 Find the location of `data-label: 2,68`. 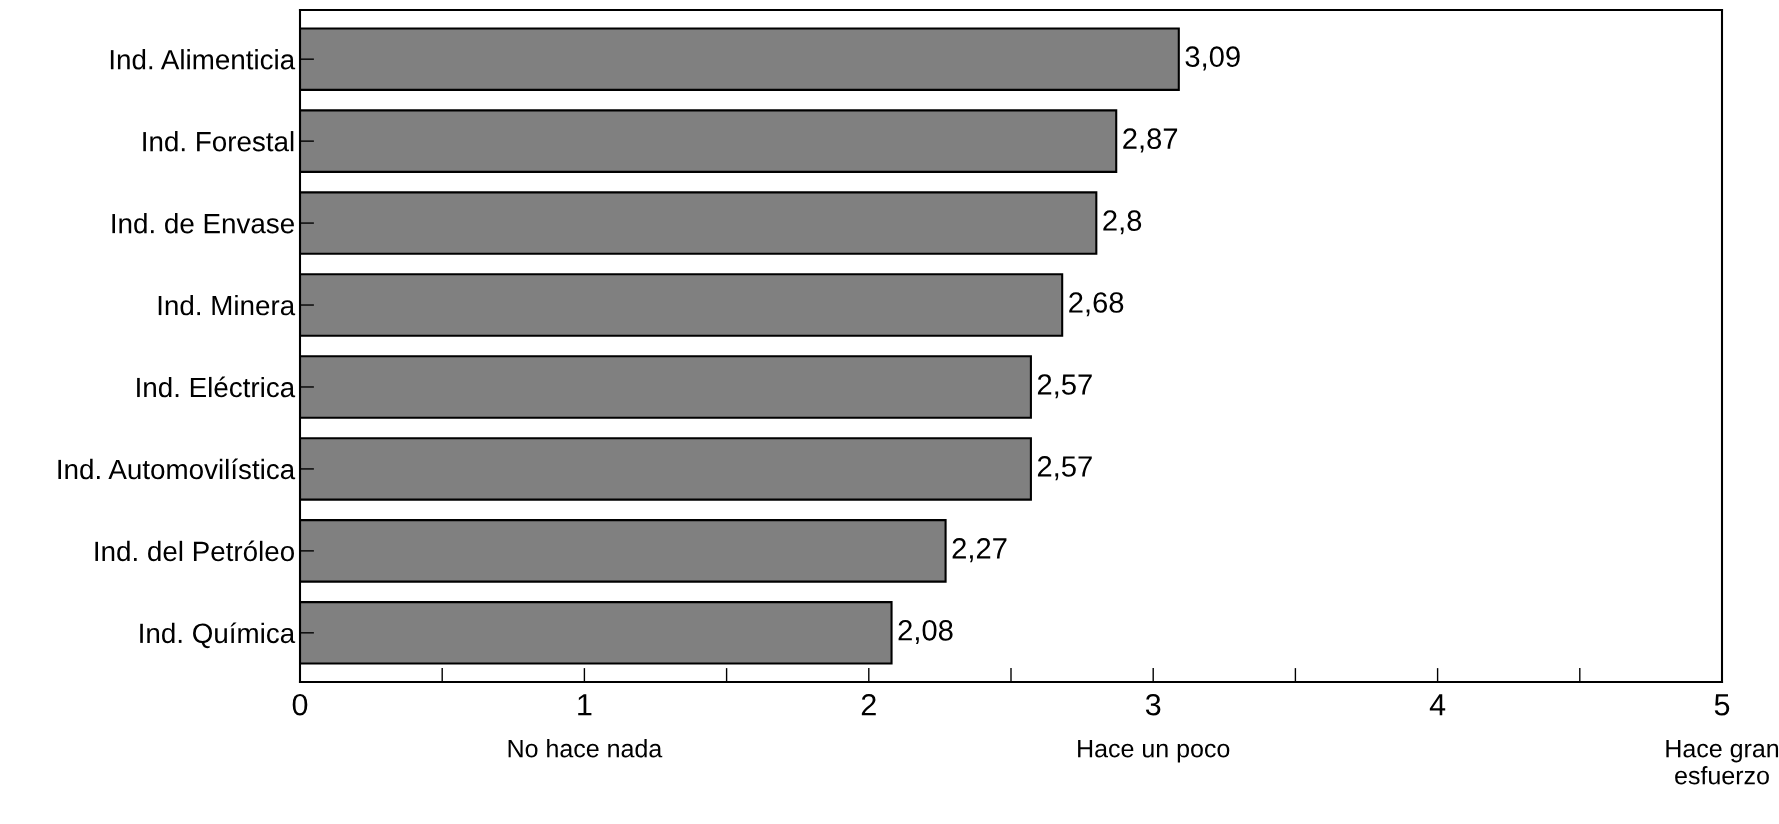

data-label: 2,68 is located at coordinates (1096, 304).